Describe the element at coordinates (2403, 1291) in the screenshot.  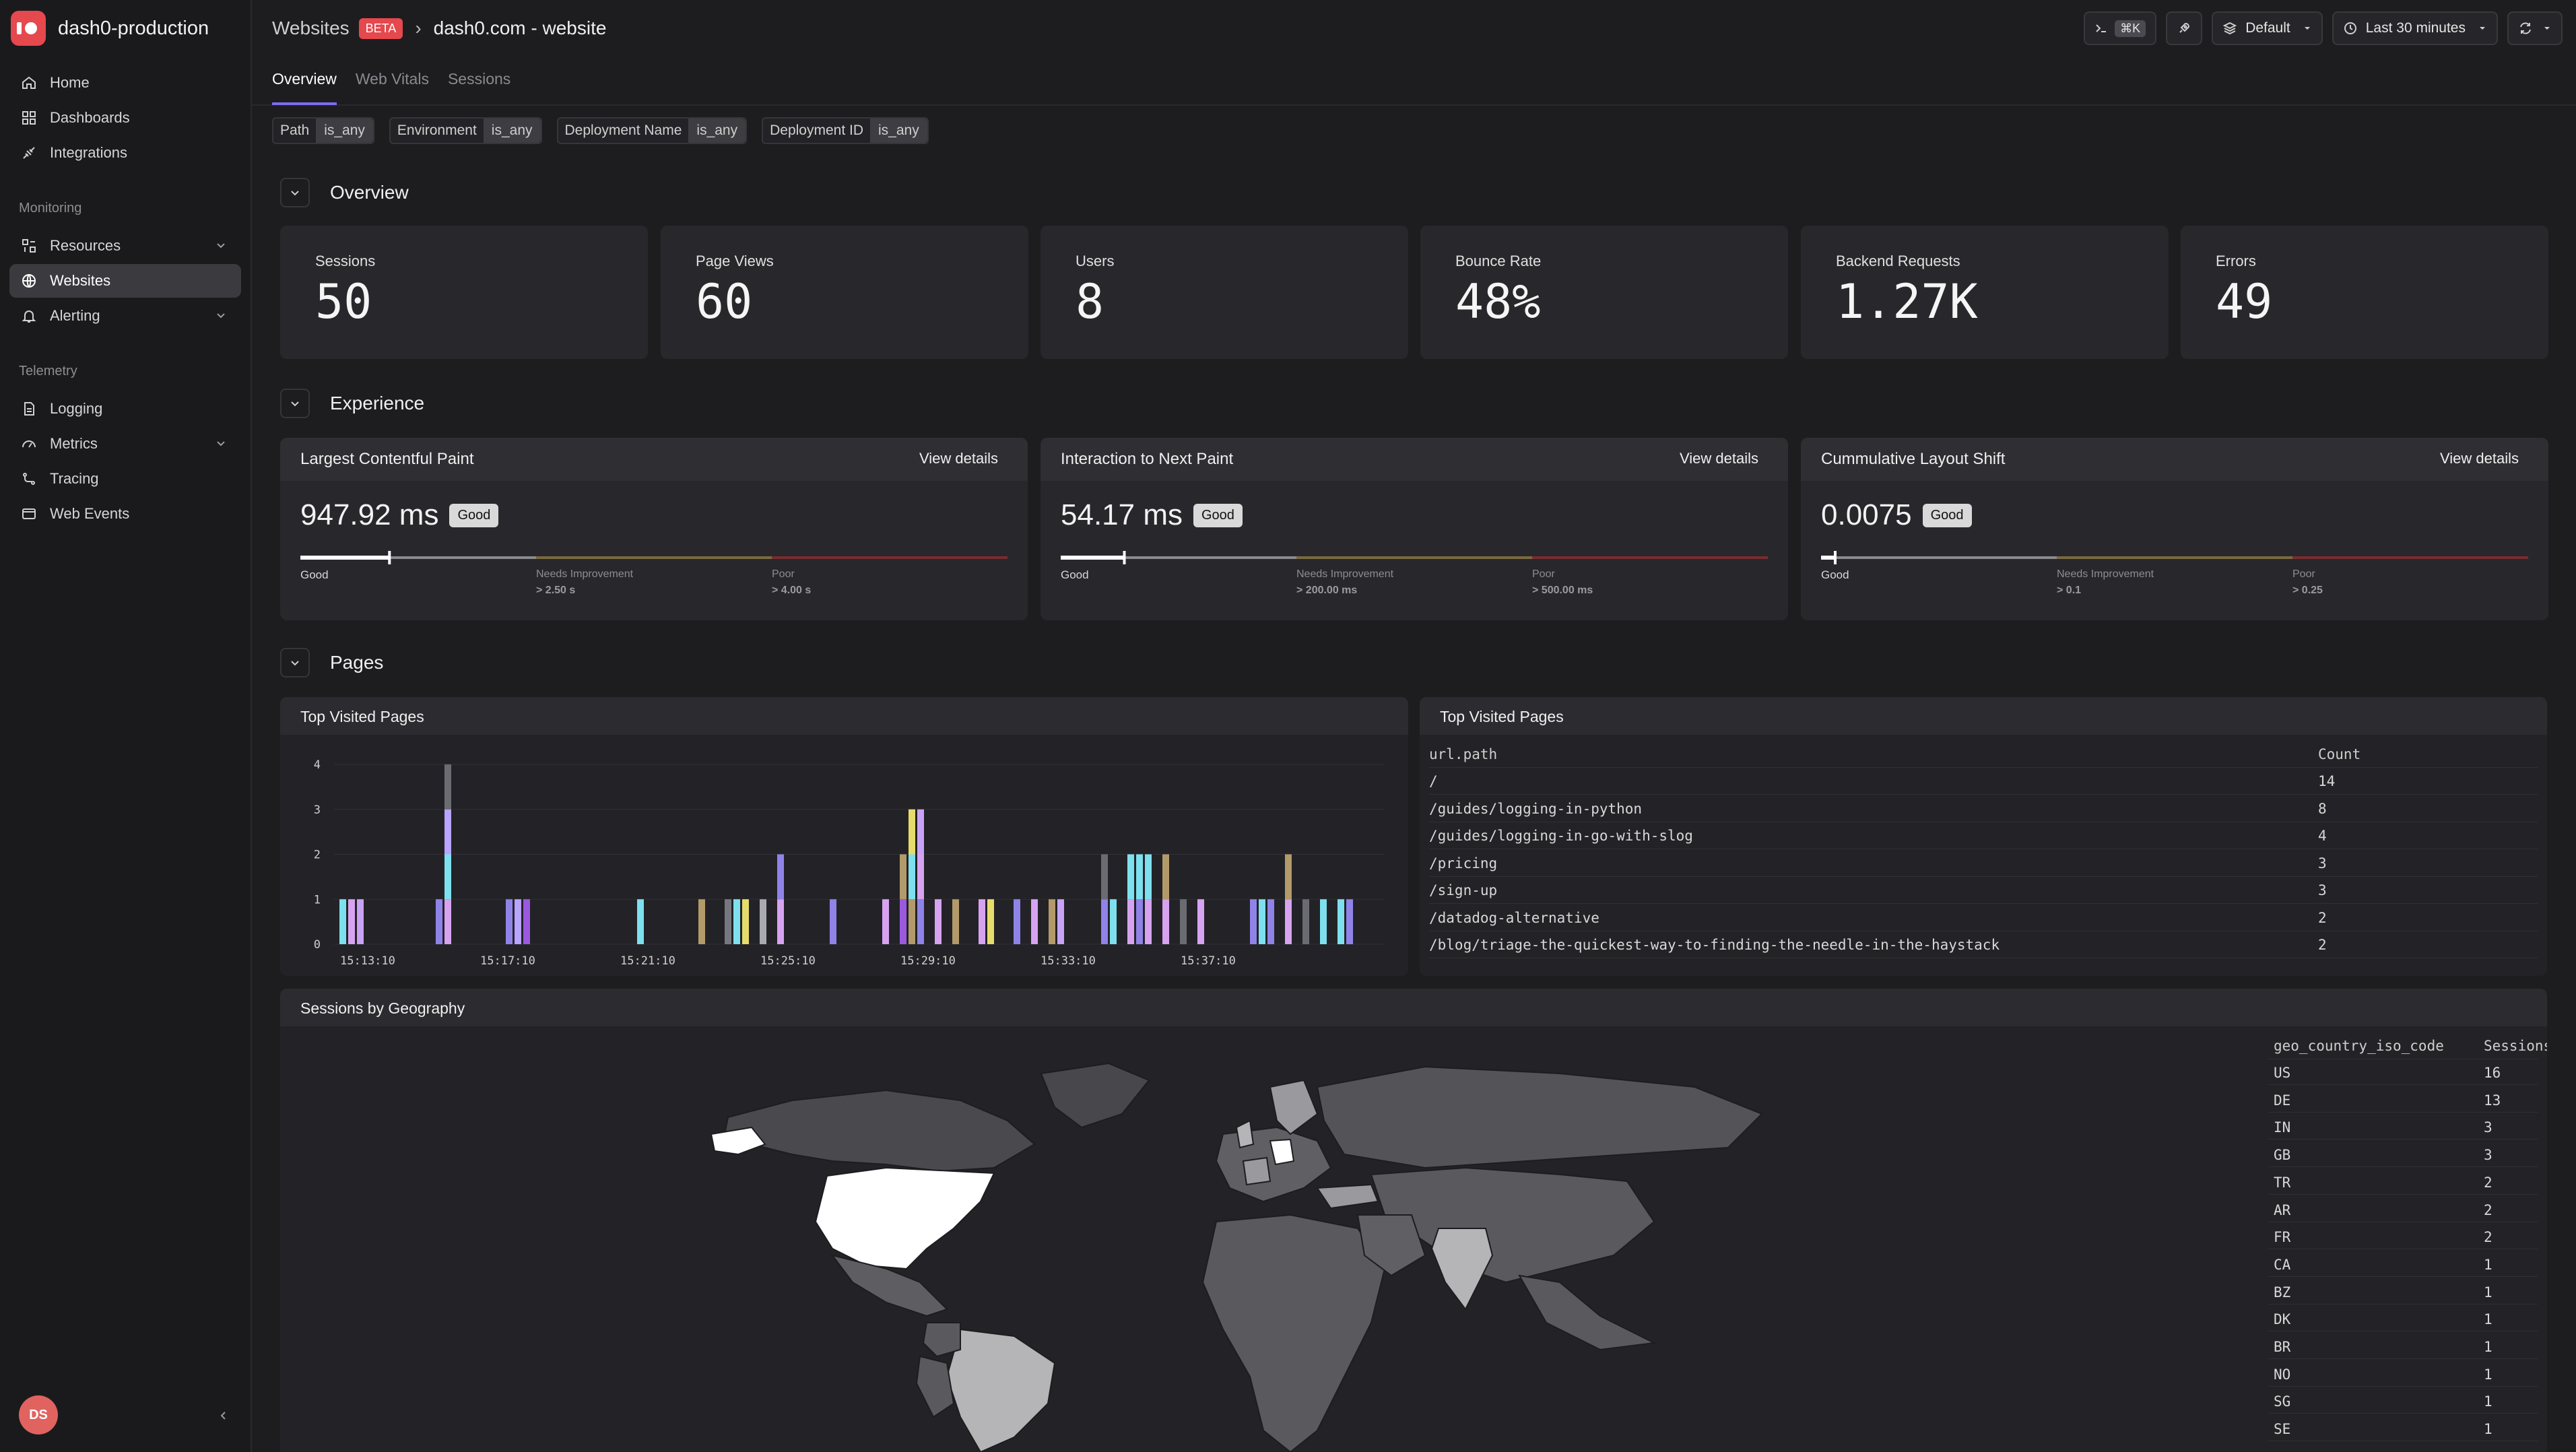
I see `table-row: BZ 1` at that location.